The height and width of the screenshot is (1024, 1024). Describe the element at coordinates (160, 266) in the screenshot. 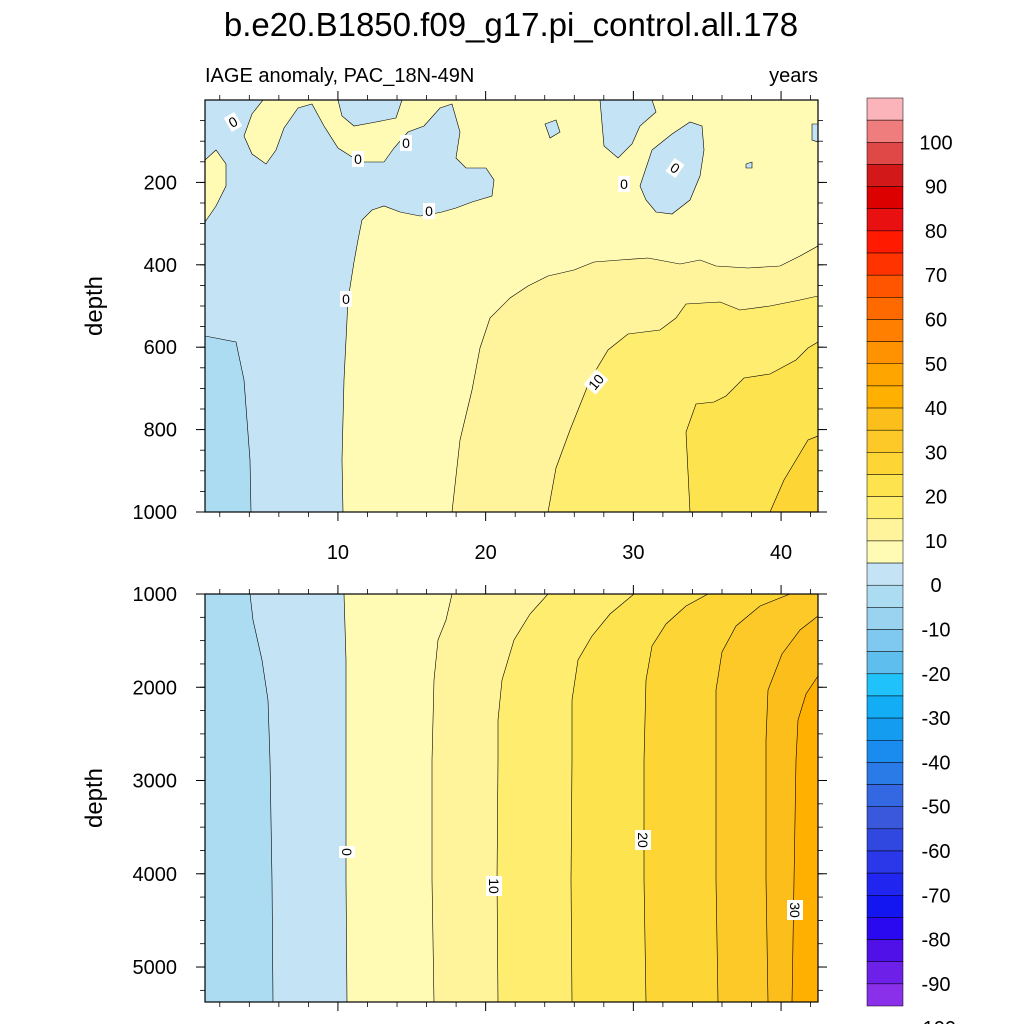

I see `top-y-tick-label: 400` at that location.